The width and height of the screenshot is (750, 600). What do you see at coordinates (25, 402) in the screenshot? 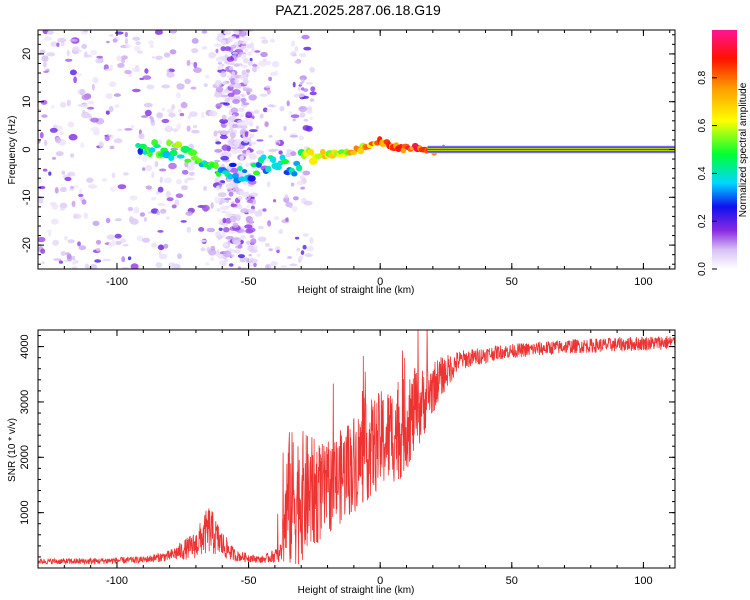
I see `snr-ytick-label: 3000` at bounding box center [25, 402].